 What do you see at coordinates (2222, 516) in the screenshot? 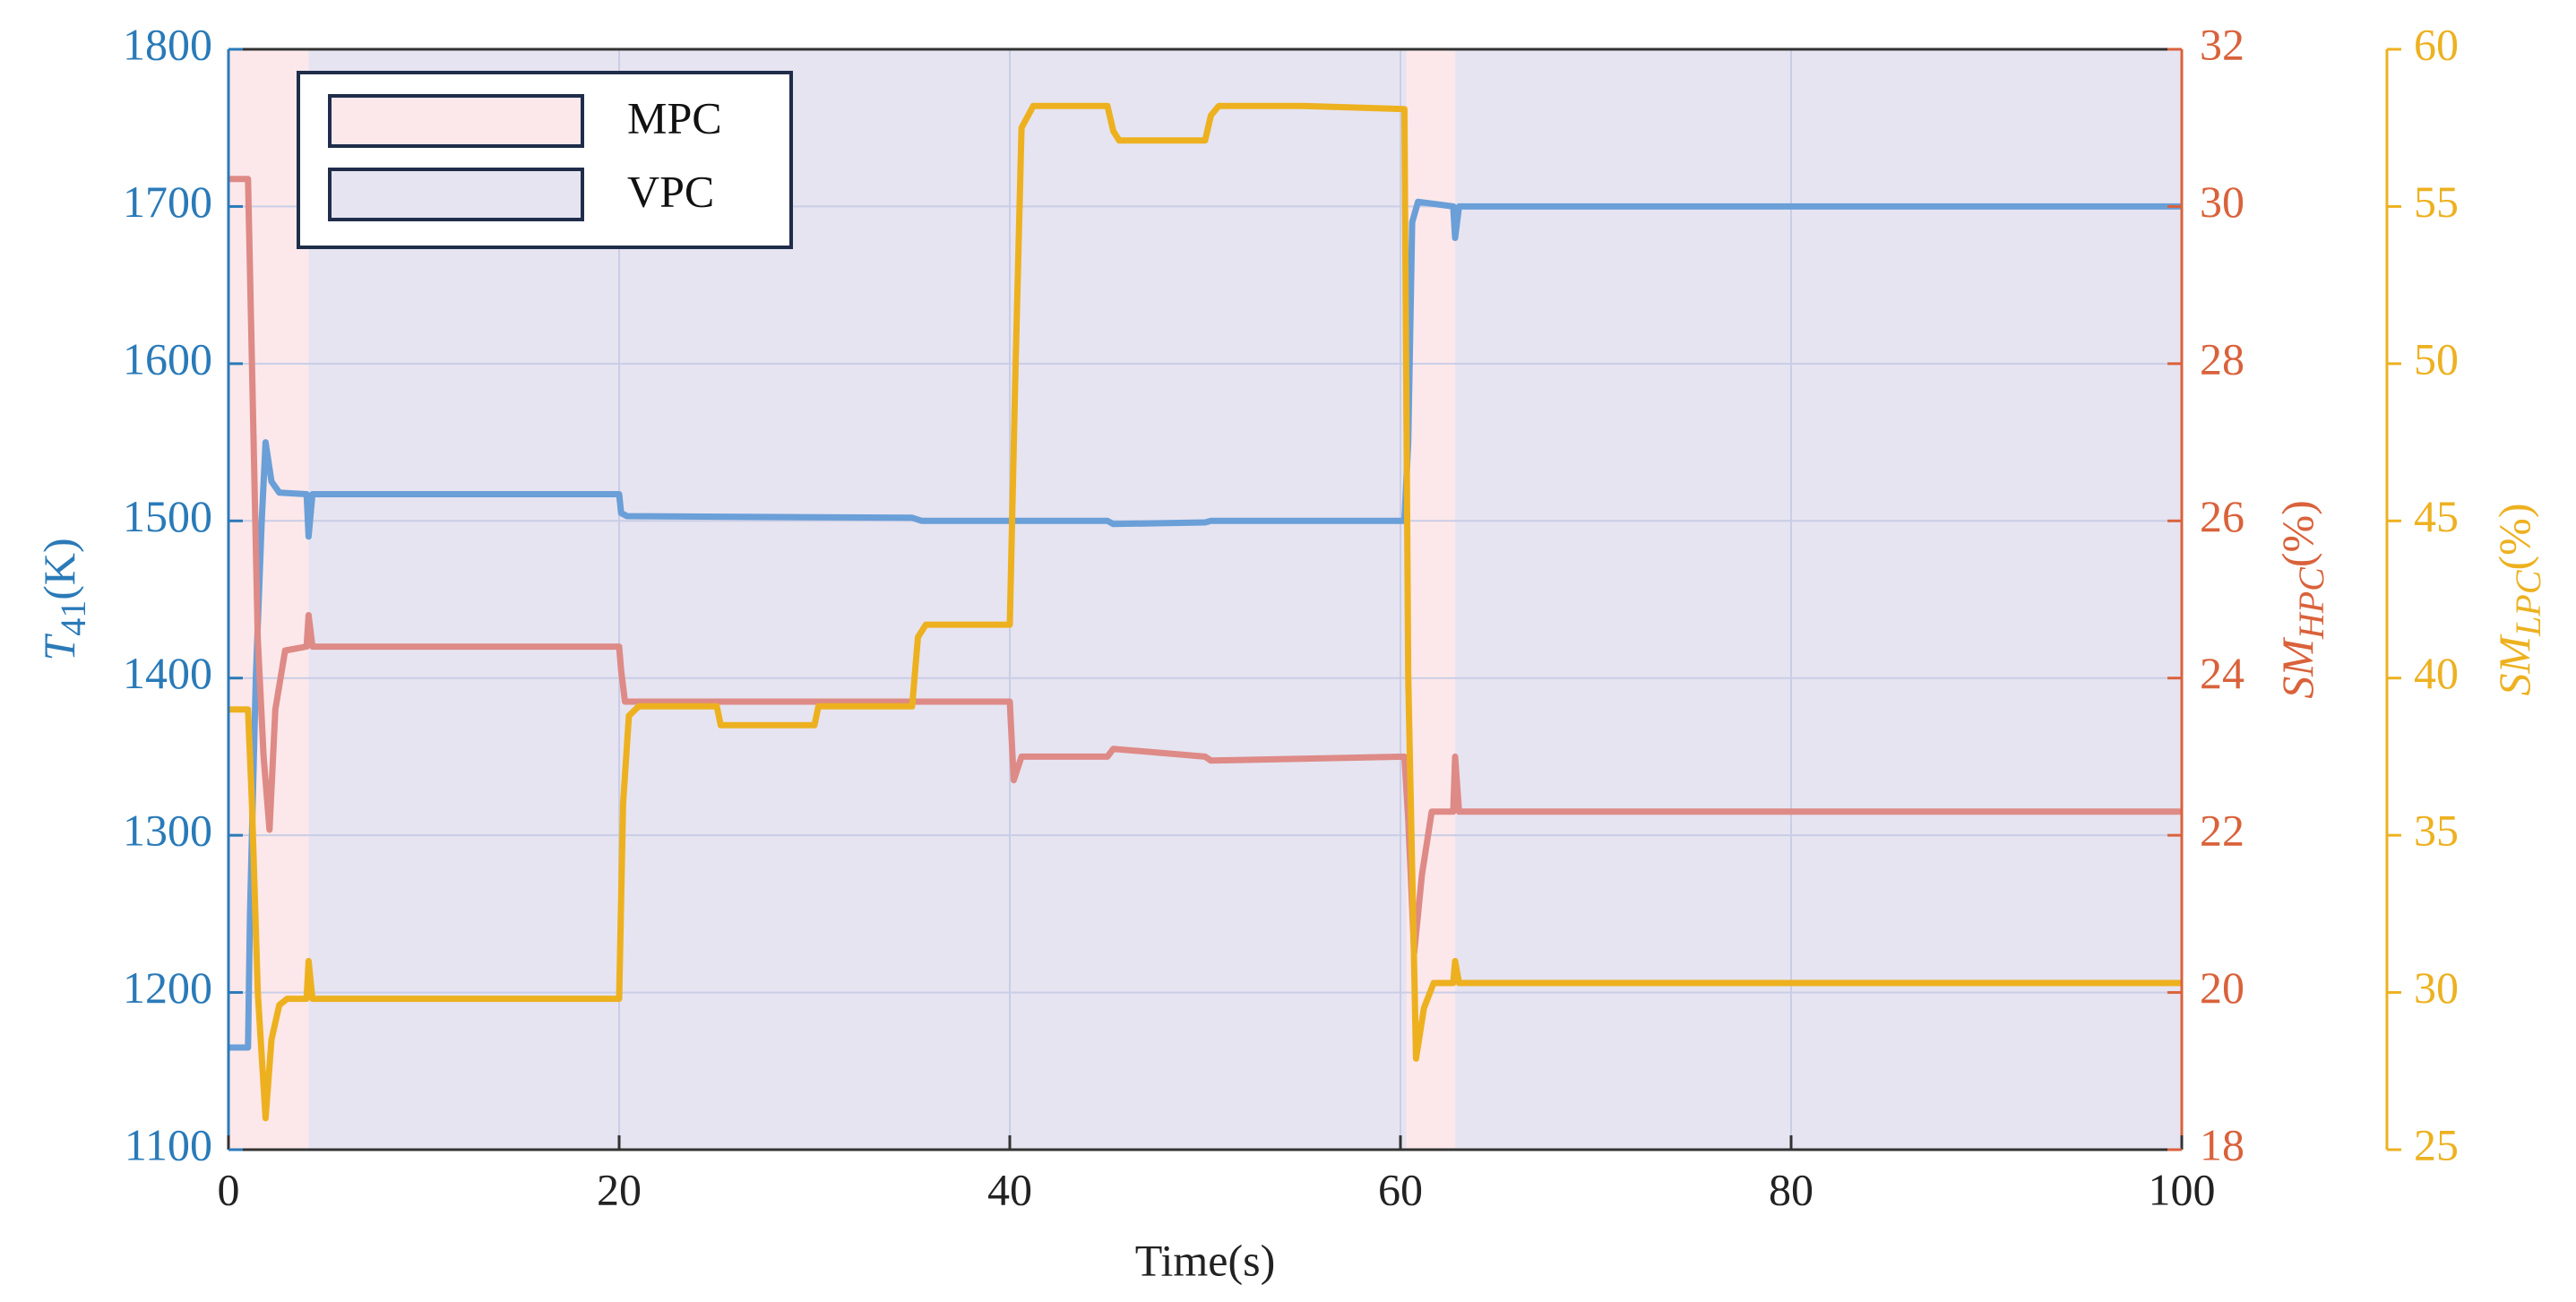
I see `y2-tick-label: 26` at bounding box center [2222, 516].